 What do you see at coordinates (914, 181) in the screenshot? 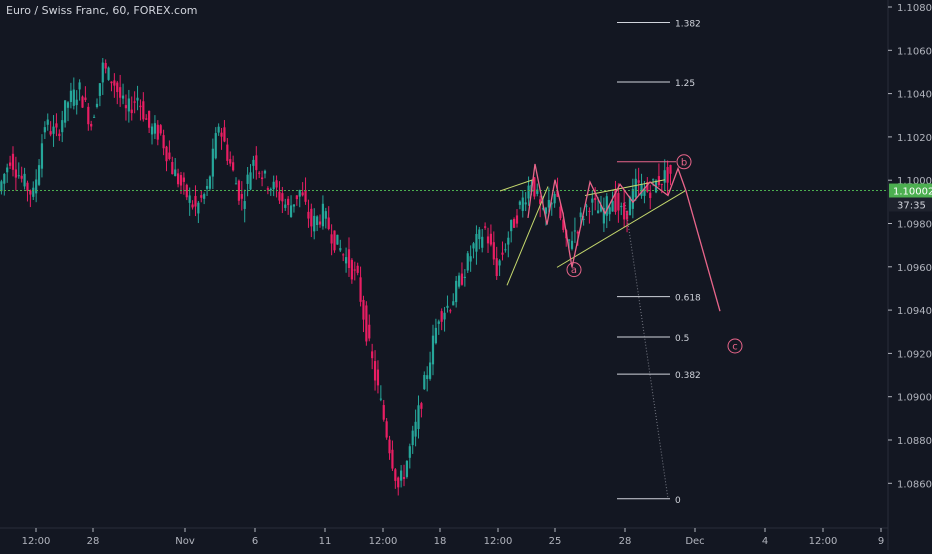
I see `price-tick-label: 1.10000` at bounding box center [914, 181].